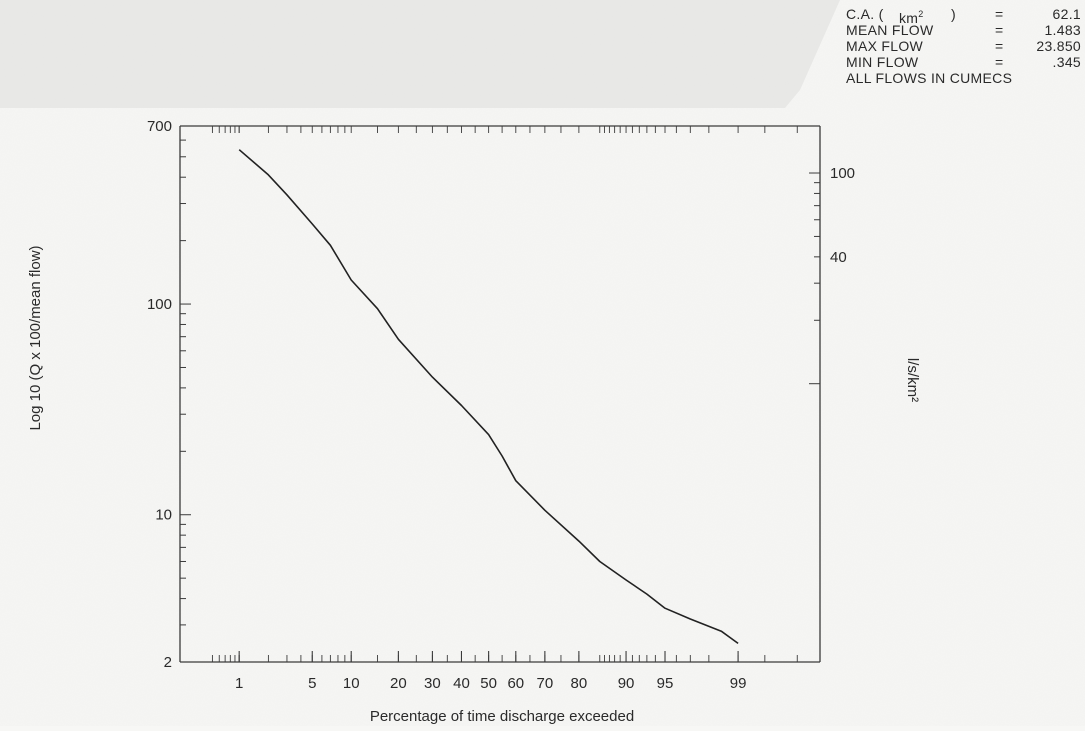 This screenshot has width=1085, height=731. I want to click on min-flow-equals: =, so click(999, 62).